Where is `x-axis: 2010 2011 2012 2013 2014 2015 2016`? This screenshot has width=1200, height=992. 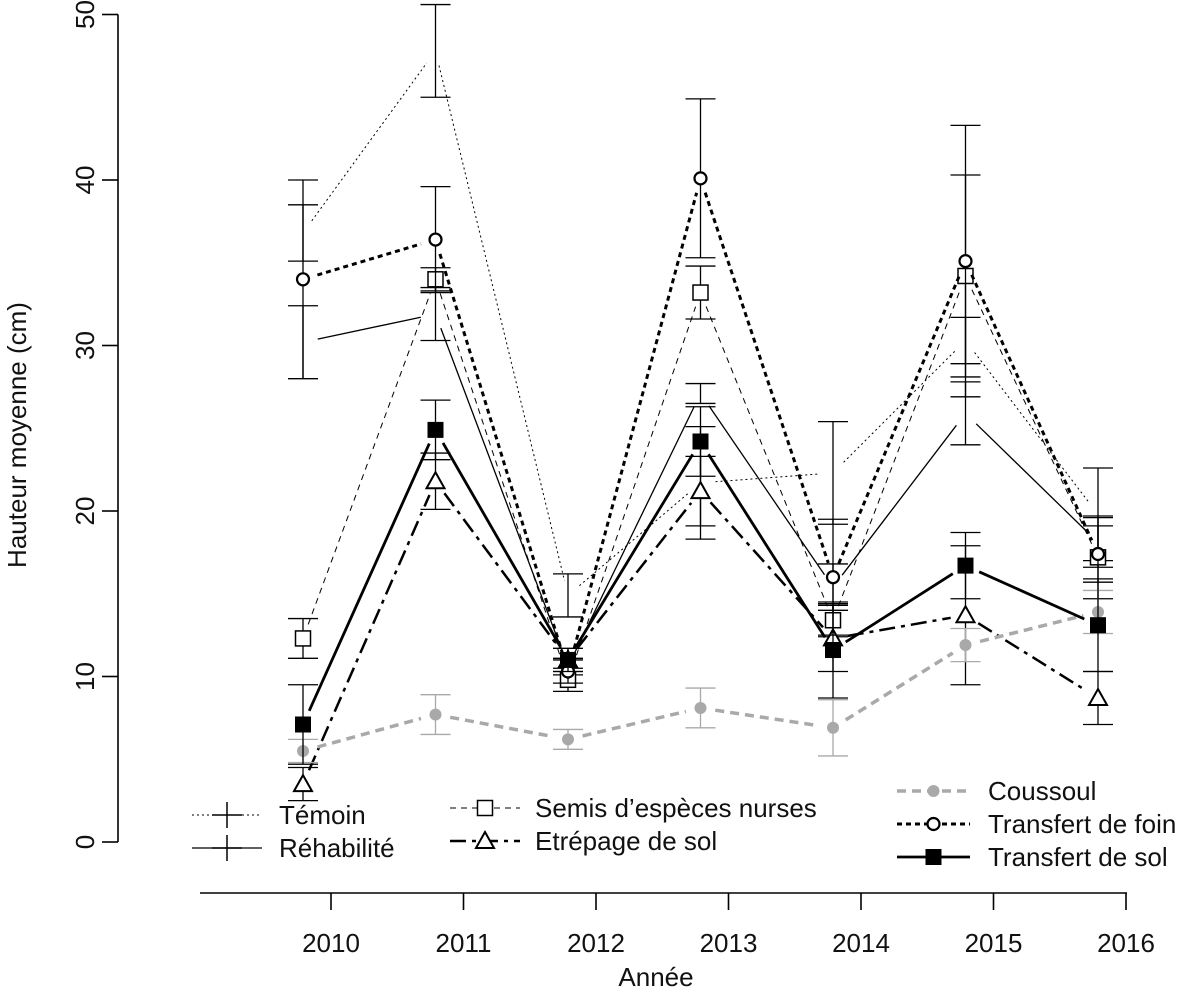 x-axis: 2010 2011 2012 2013 2014 2015 2016 is located at coordinates (677, 925).